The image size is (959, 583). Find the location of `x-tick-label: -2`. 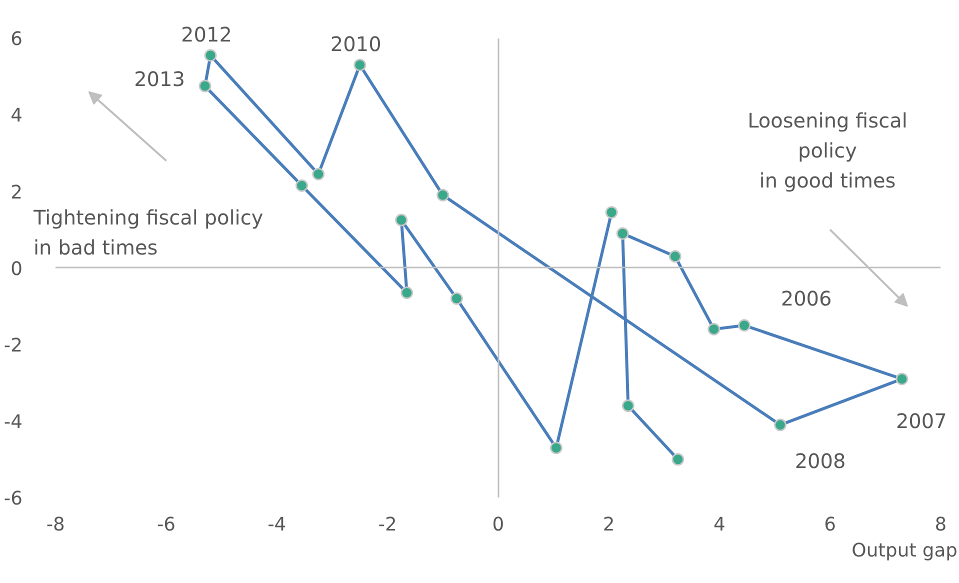

x-tick-label: -2 is located at coordinates (387, 525).